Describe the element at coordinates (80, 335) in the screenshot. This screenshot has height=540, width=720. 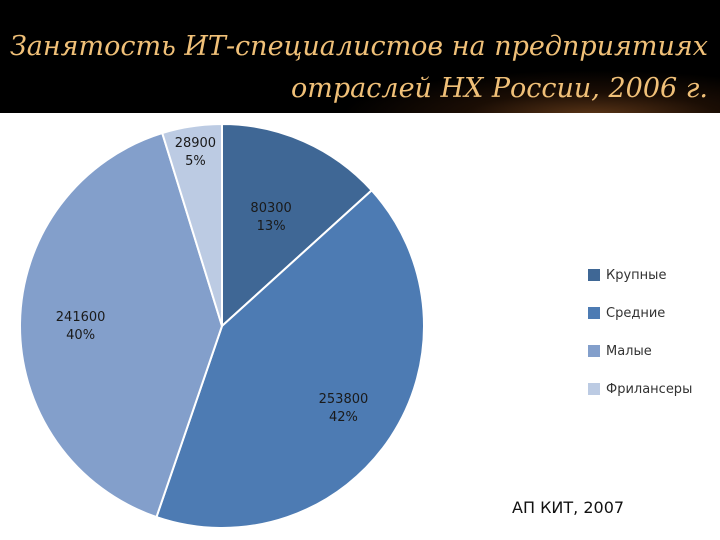
I see `slice-percent-label: 40%` at that location.